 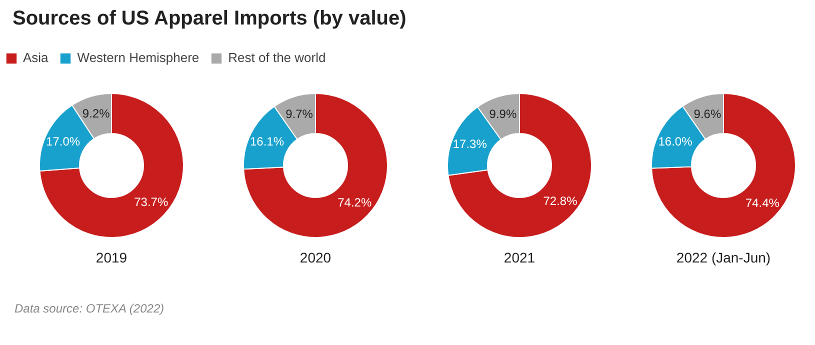 What do you see at coordinates (762, 203) in the screenshot?
I see `data-label: 74.4%` at bounding box center [762, 203].